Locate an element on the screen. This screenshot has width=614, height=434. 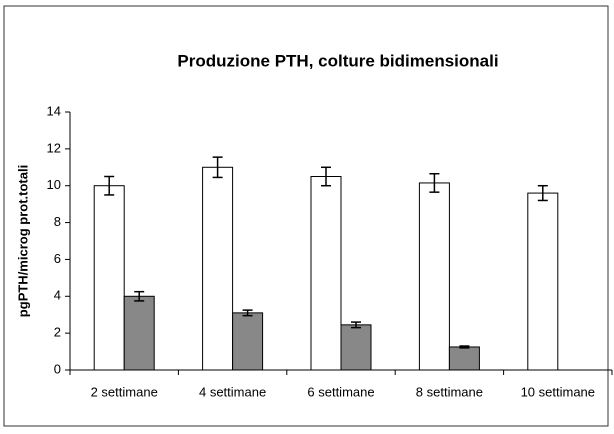
chart-title: Produzione PTH, colture bidimensionali is located at coordinates (337, 60).